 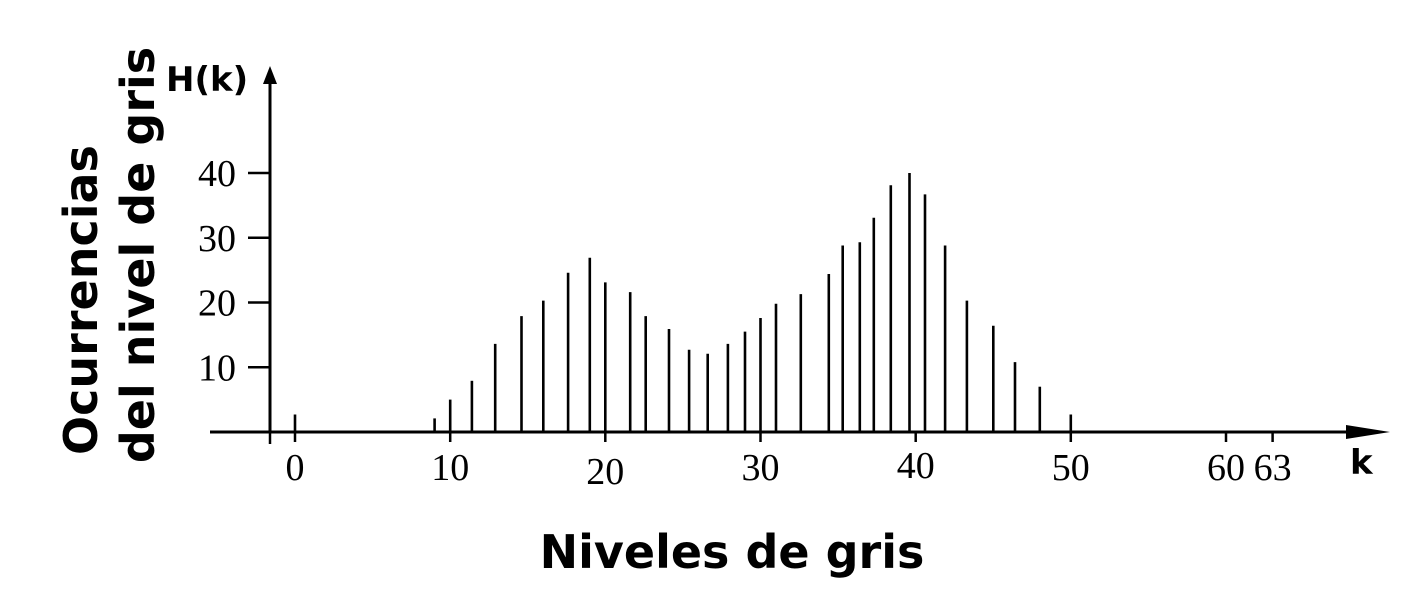 What do you see at coordinates (732, 552) in the screenshot?
I see `x-axis-title: Niveles de gris` at bounding box center [732, 552].